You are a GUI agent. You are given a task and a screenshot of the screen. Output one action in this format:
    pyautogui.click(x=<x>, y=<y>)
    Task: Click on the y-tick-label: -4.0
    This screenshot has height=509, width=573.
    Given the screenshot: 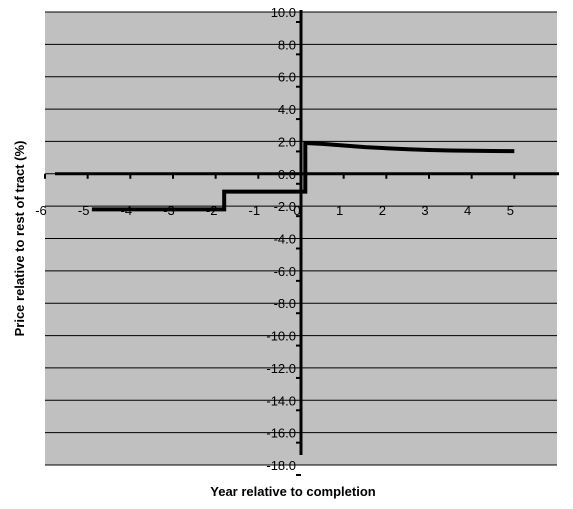 What is the action you would take?
    pyautogui.click(x=285, y=239)
    